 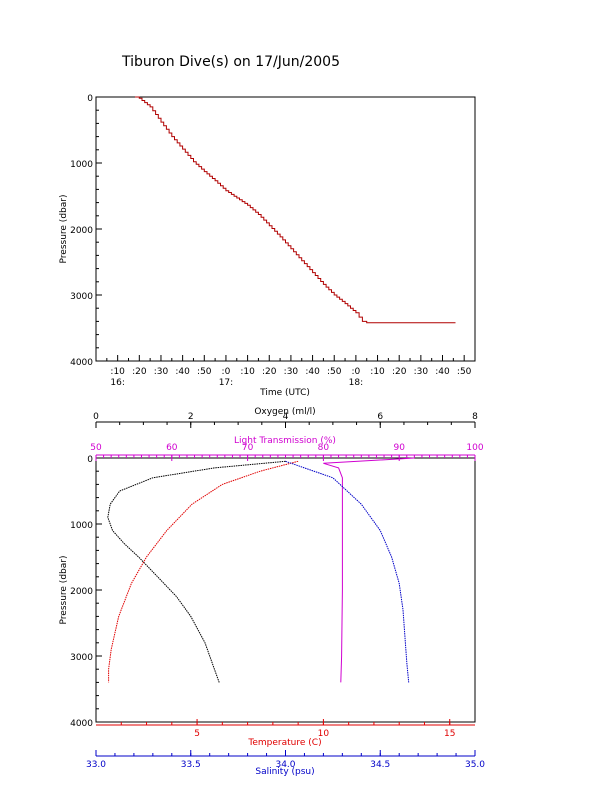 I want to click on temperature-tick-label: 15, so click(x=449, y=734).